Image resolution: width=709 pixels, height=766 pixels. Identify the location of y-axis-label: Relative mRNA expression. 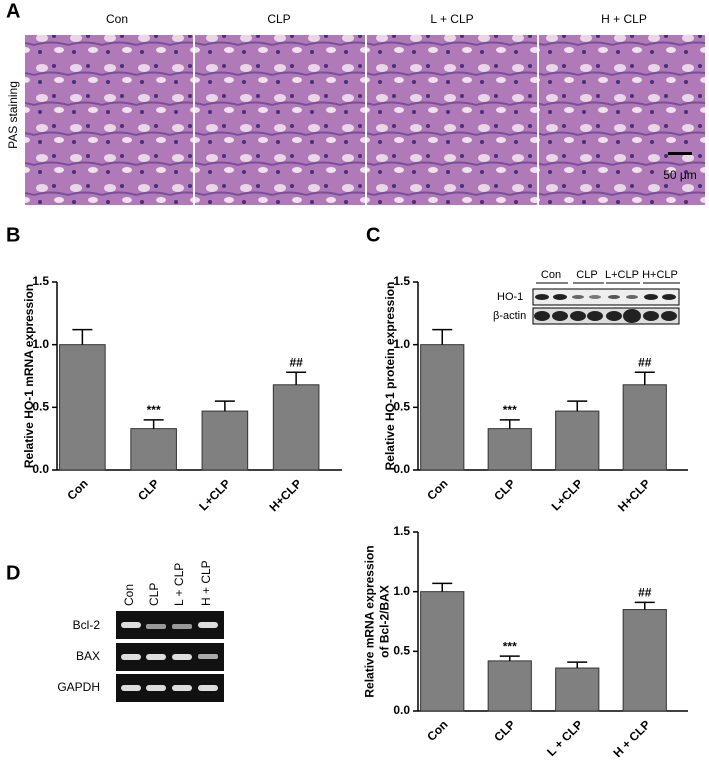
(370, 621).